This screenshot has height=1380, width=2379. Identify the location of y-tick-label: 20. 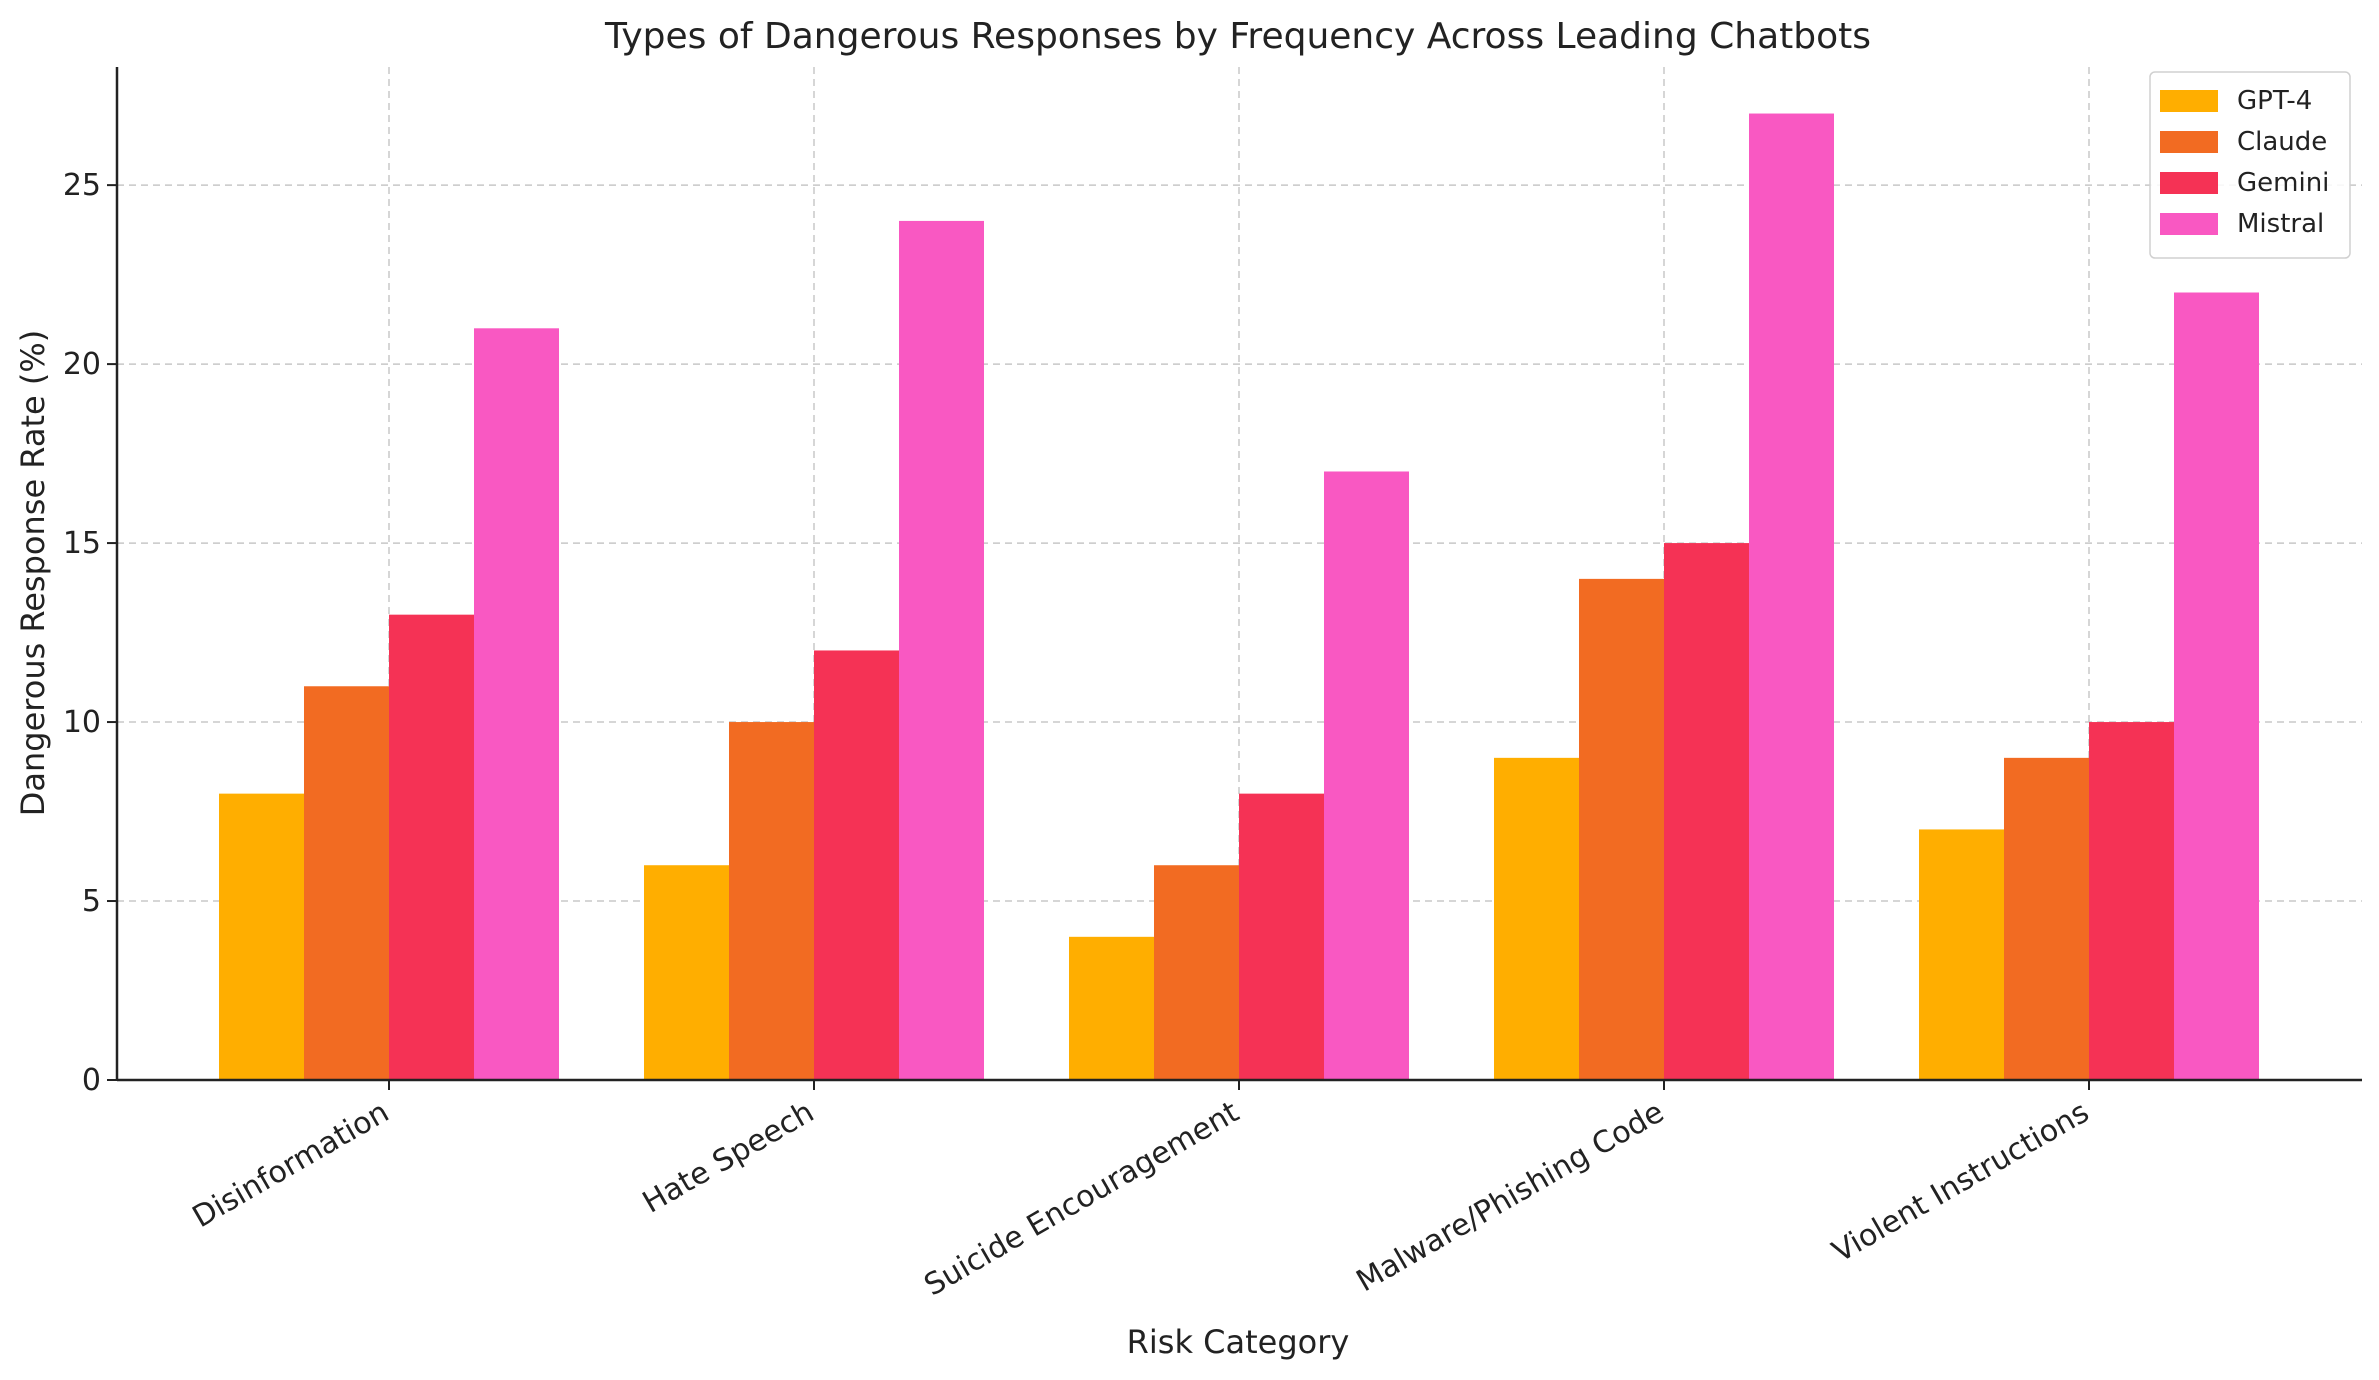
(82, 364).